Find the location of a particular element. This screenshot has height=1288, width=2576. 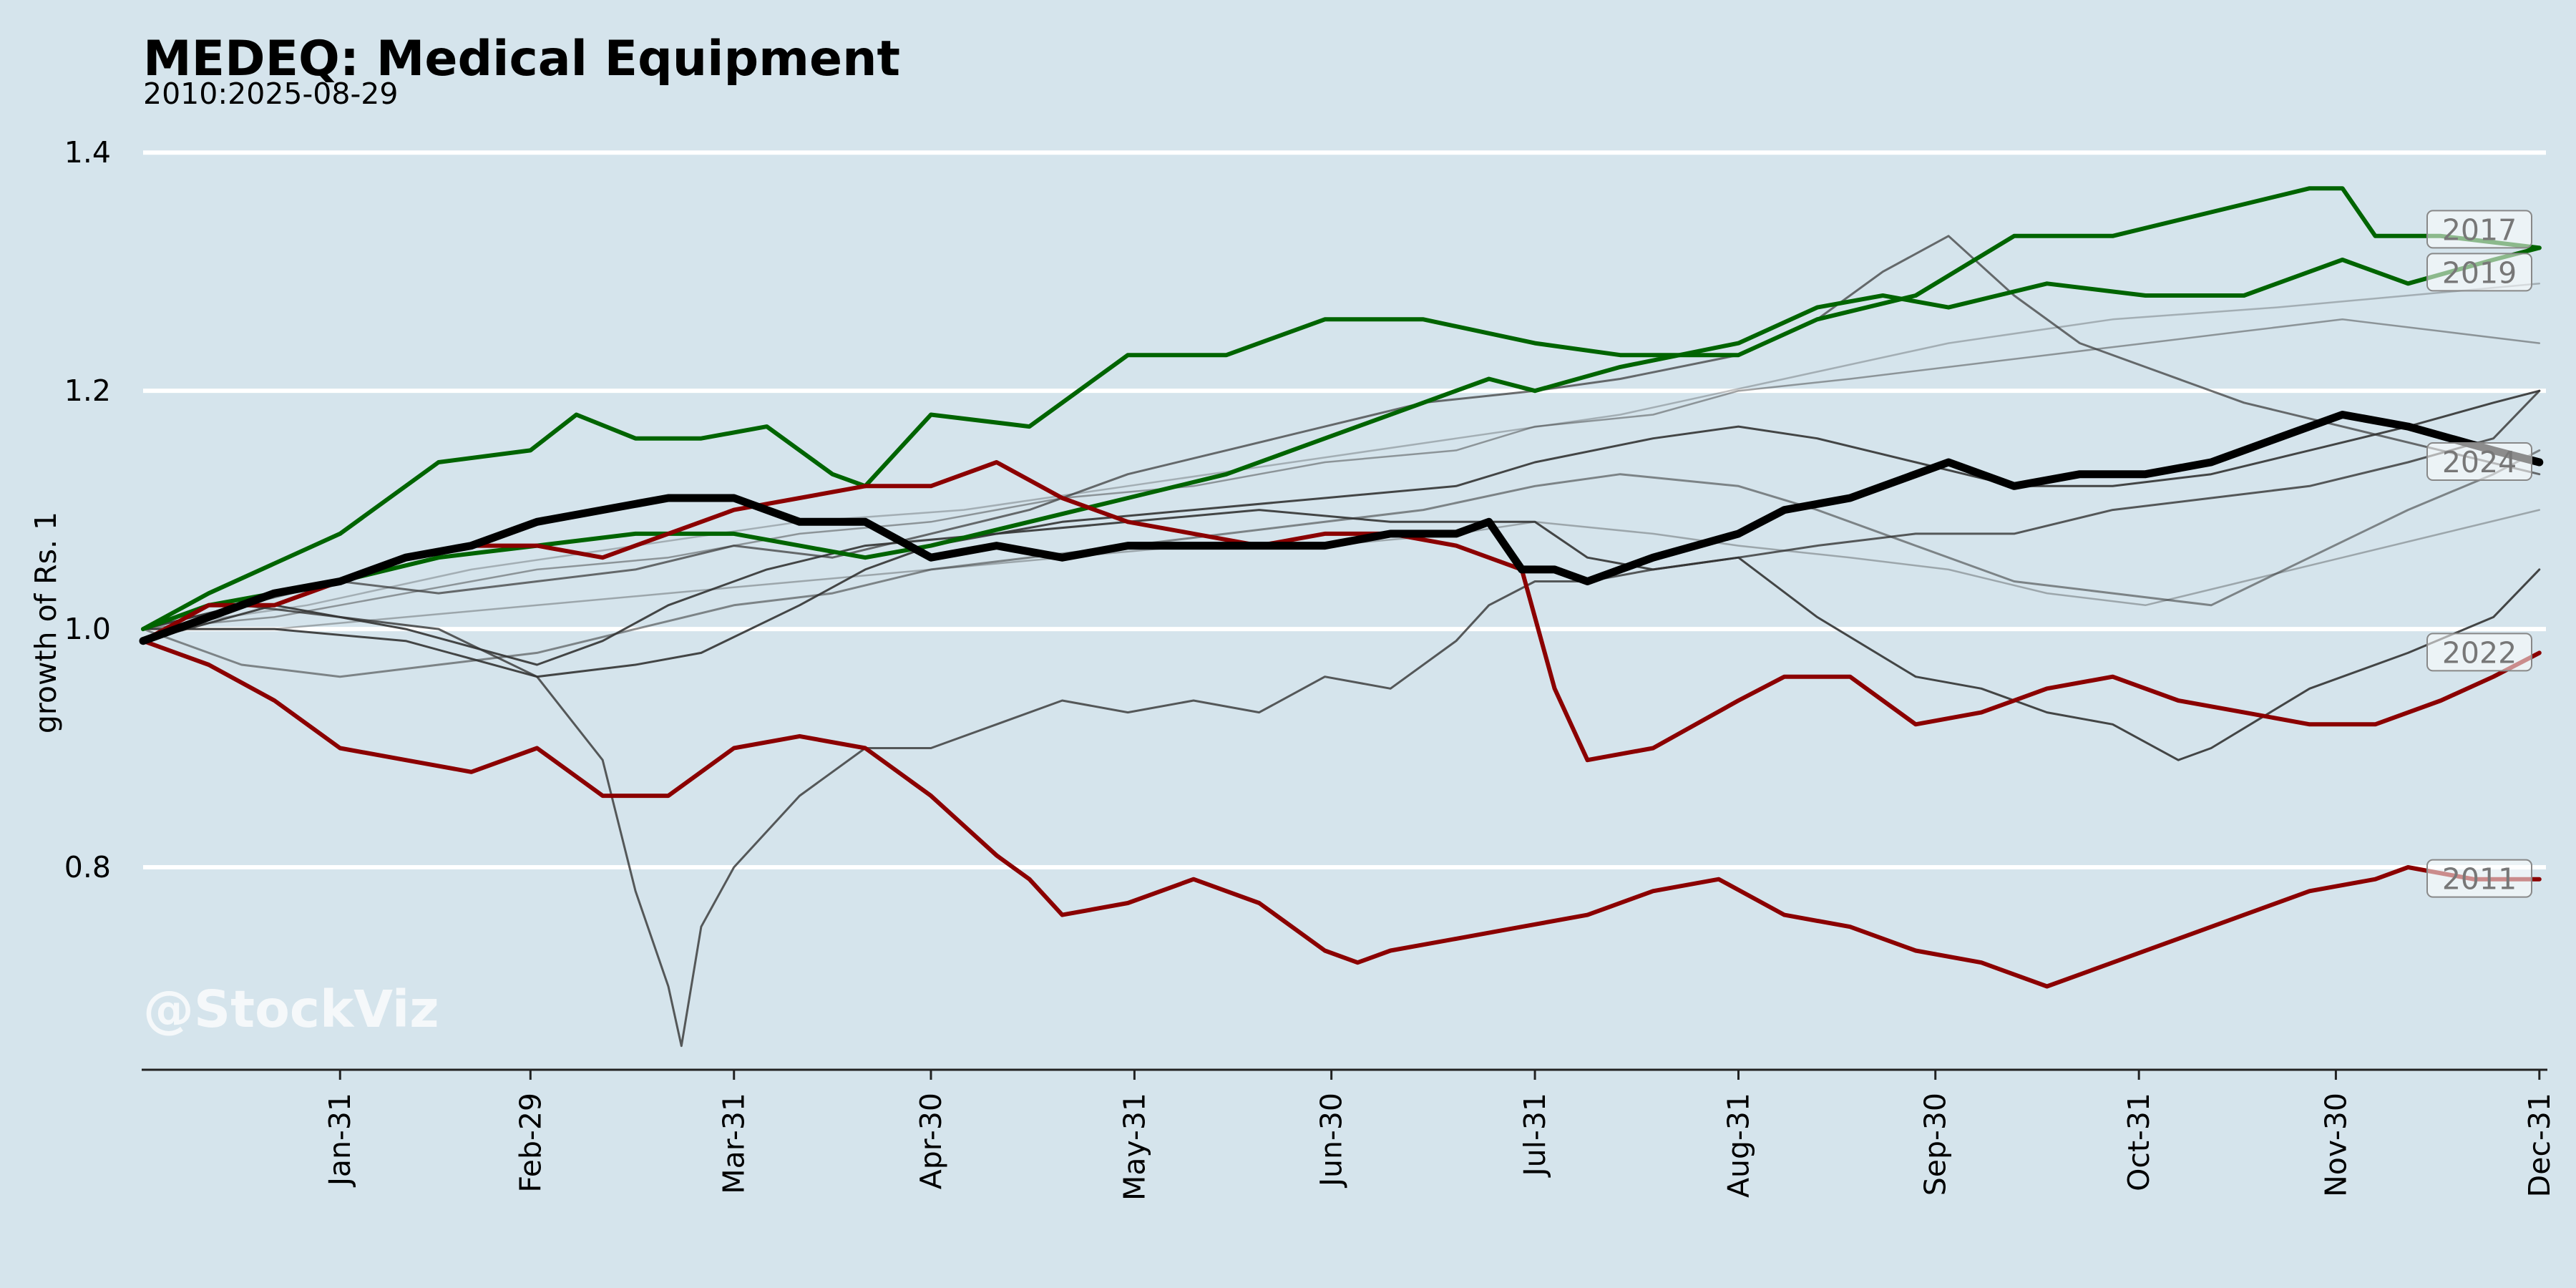

year-label-text: 2022 is located at coordinates (2479, 652).